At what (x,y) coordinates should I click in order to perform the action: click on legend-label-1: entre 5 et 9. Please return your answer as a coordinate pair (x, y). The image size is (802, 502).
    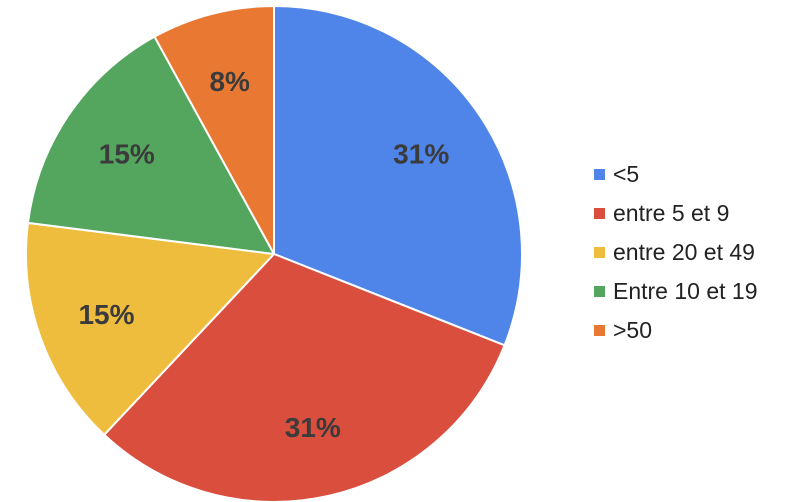
    Looking at the image, I should click on (671, 213).